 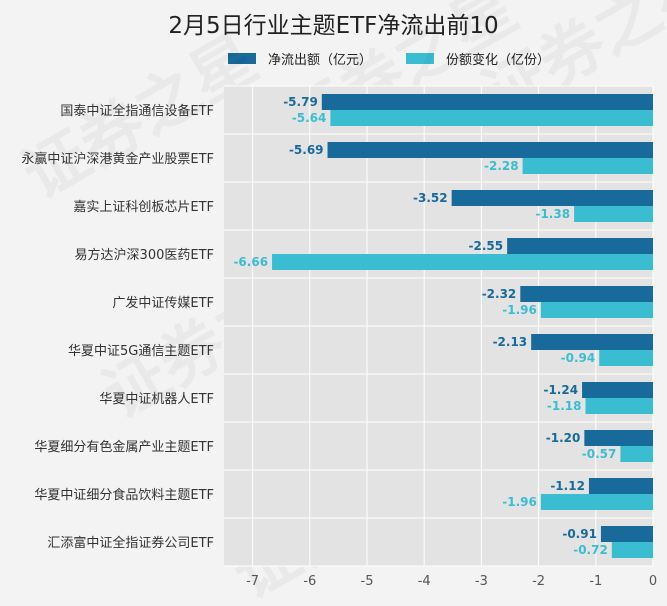 What do you see at coordinates (595, 581) in the screenshot?
I see `x-tick-label: -1` at bounding box center [595, 581].